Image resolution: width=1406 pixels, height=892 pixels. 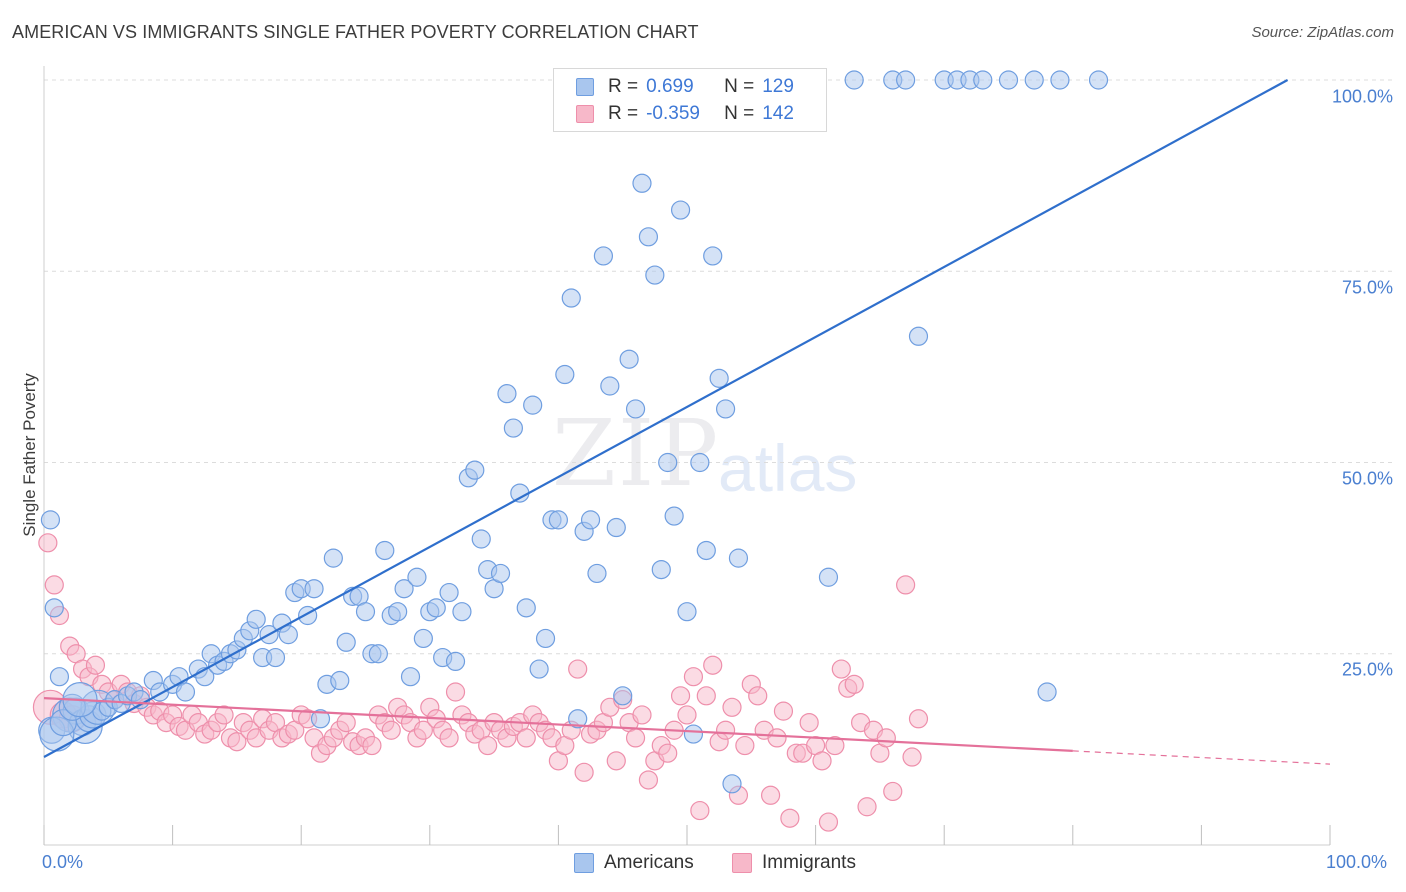 What do you see at coordinates (649, 862) in the screenshot?
I see `bottom-legend-americans-label: Americans` at bounding box center [649, 862].